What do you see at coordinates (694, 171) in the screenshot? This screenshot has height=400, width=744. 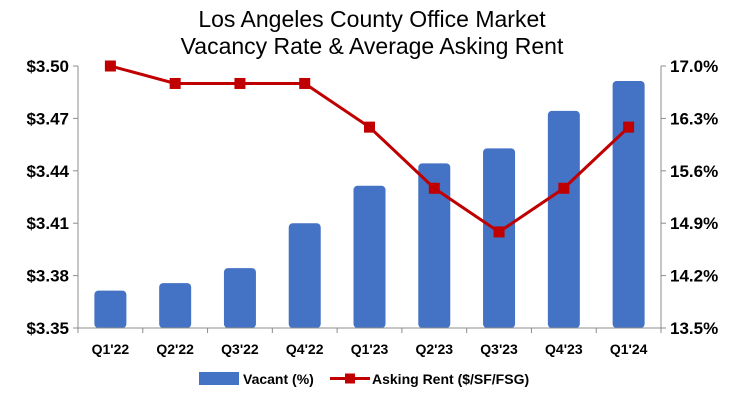 I see `right-tick-label: 15.6%` at bounding box center [694, 171].